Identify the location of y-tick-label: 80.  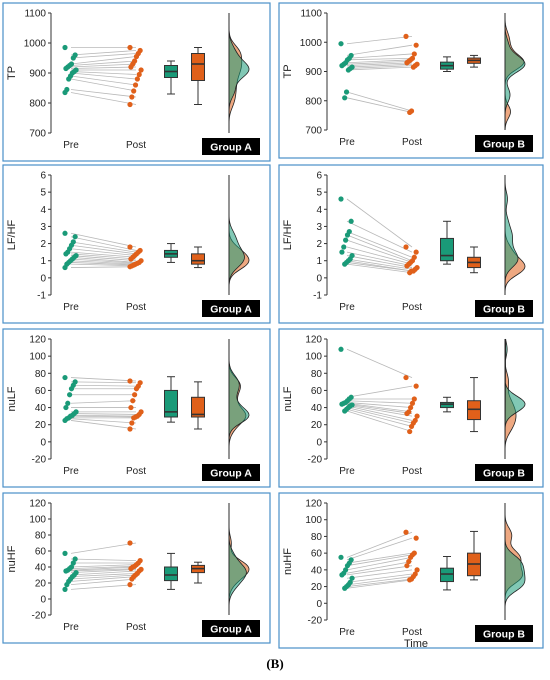
(317, 537).